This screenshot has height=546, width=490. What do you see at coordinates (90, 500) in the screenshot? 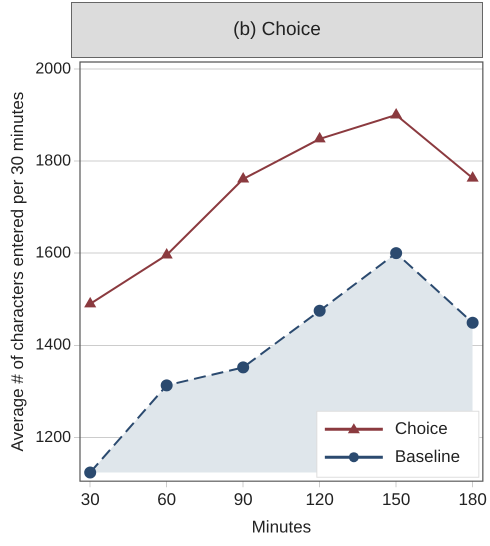
I see `x-tick-label: 30` at bounding box center [90, 500].